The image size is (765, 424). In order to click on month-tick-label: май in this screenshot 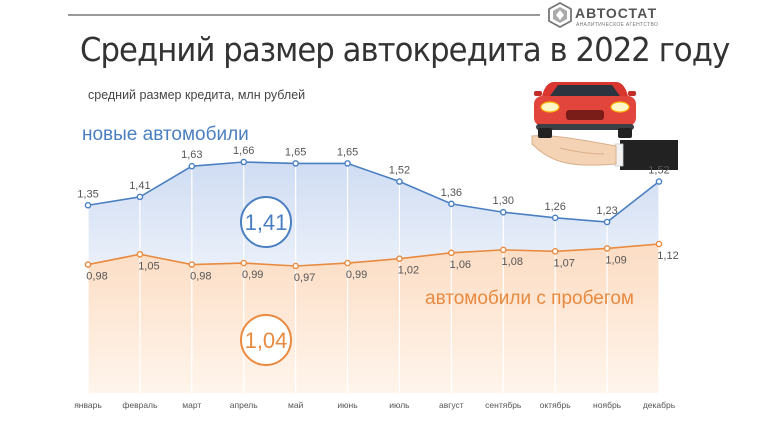, I will do `click(296, 405)`.